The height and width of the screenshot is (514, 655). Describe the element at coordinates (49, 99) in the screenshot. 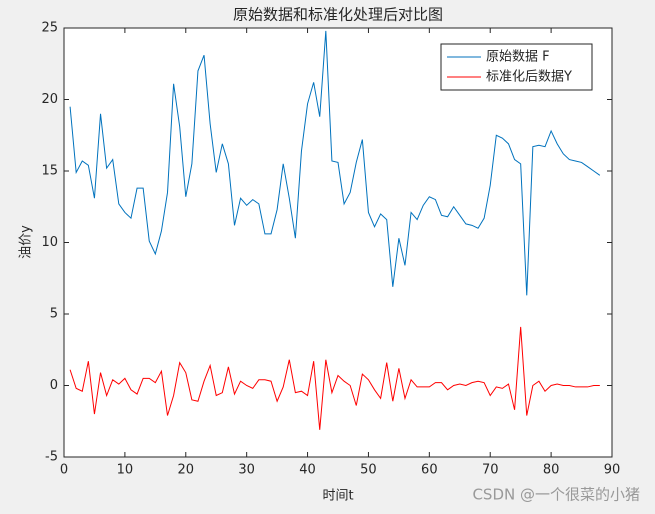

I see `y-tick-label: 20` at that location.